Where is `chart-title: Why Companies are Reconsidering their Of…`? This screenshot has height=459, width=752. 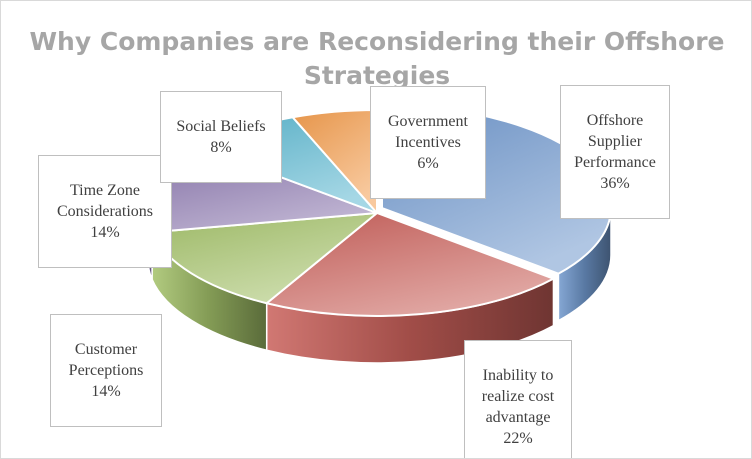
chart-title: Why Companies are Reconsidering their Of… is located at coordinates (377, 58).